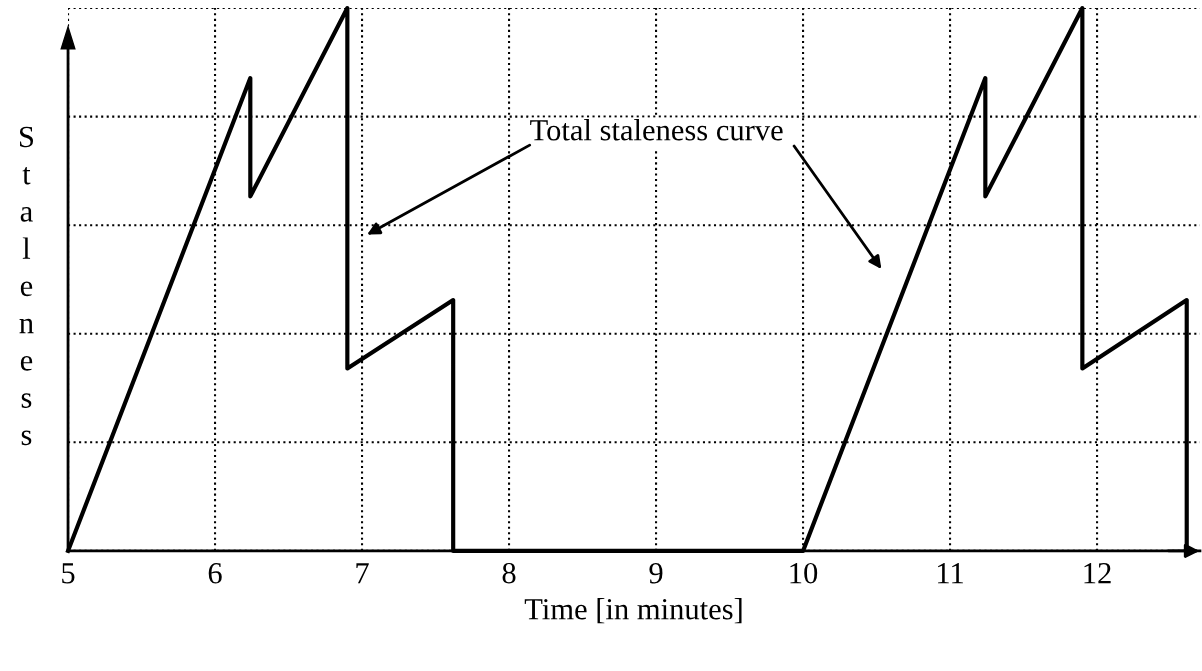 This screenshot has height=671, width=1202. What do you see at coordinates (509, 573) in the screenshot?
I see `x-tick-label: 8` at bounding box center [509, 573].